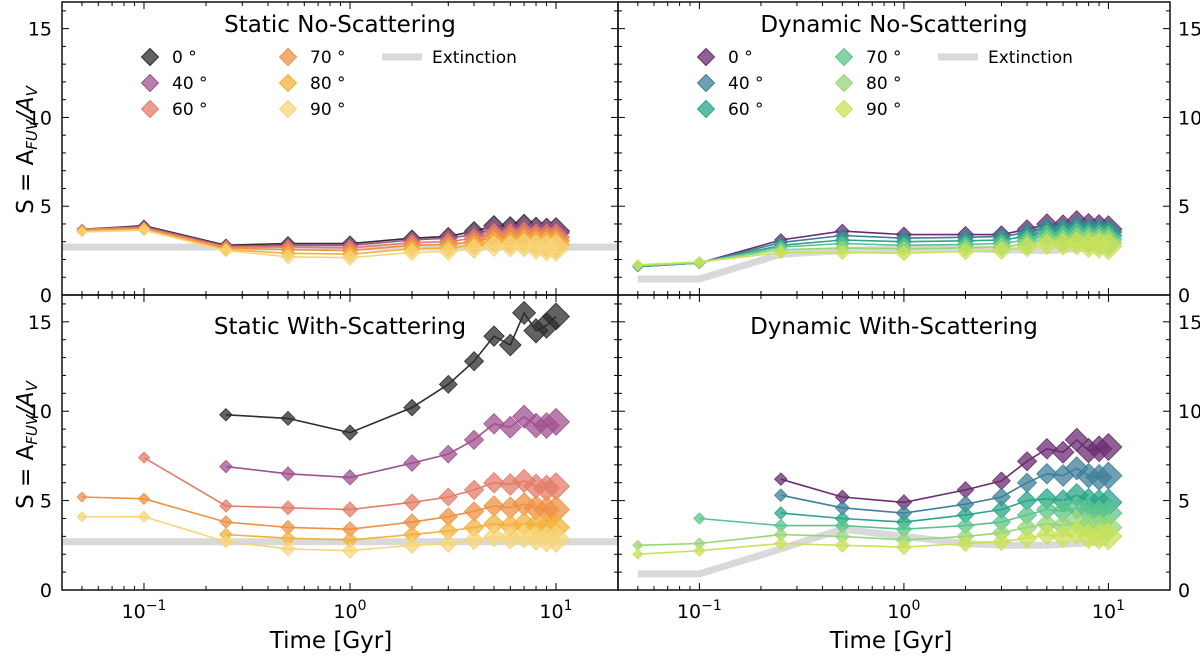 This screenshot has width=1200, height=657. Describe the element at coordinates (699, 610) in the screenshot. I see `x-tick-label: 10⁻¹` at that location.